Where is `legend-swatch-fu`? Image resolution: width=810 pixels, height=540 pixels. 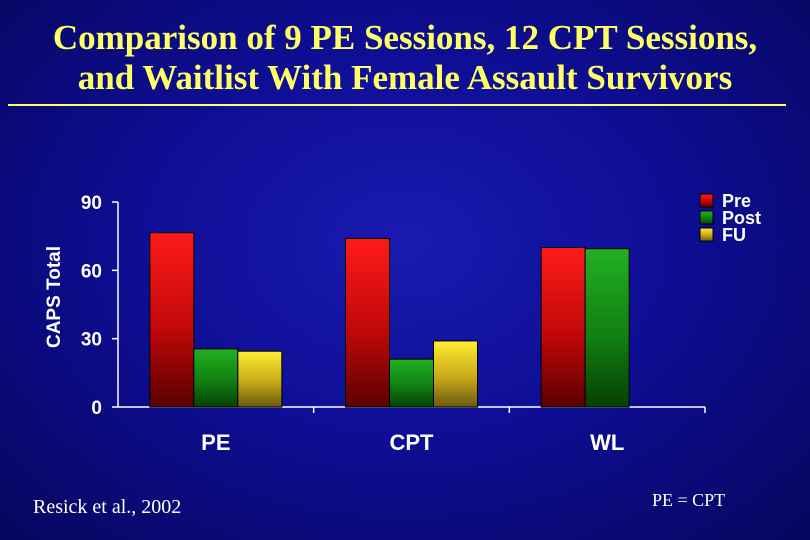 legend-swatch-fu is located at coordinates (706, 234).